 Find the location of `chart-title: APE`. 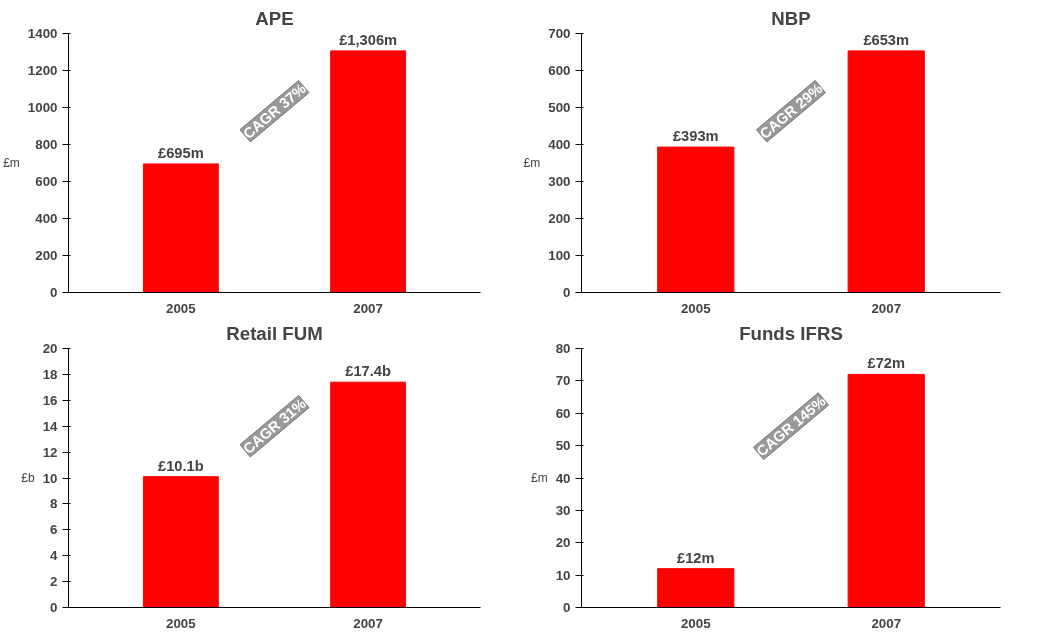

chart-title: APE is located at coordinates (274, 18).